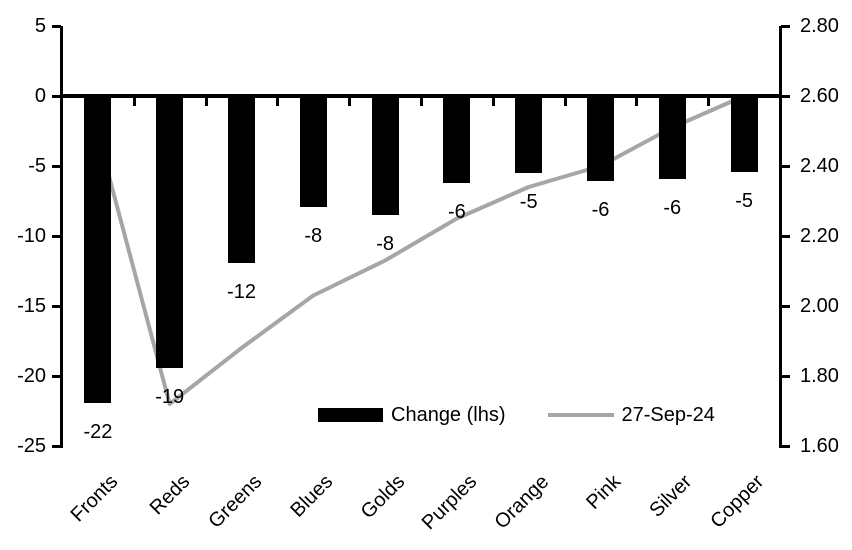 The width and height of the screenshot is (852, 550). What do you see at coordinates (170, 233) in the screenshot?
I see `bar-reds` at bounding box center [170, 233].